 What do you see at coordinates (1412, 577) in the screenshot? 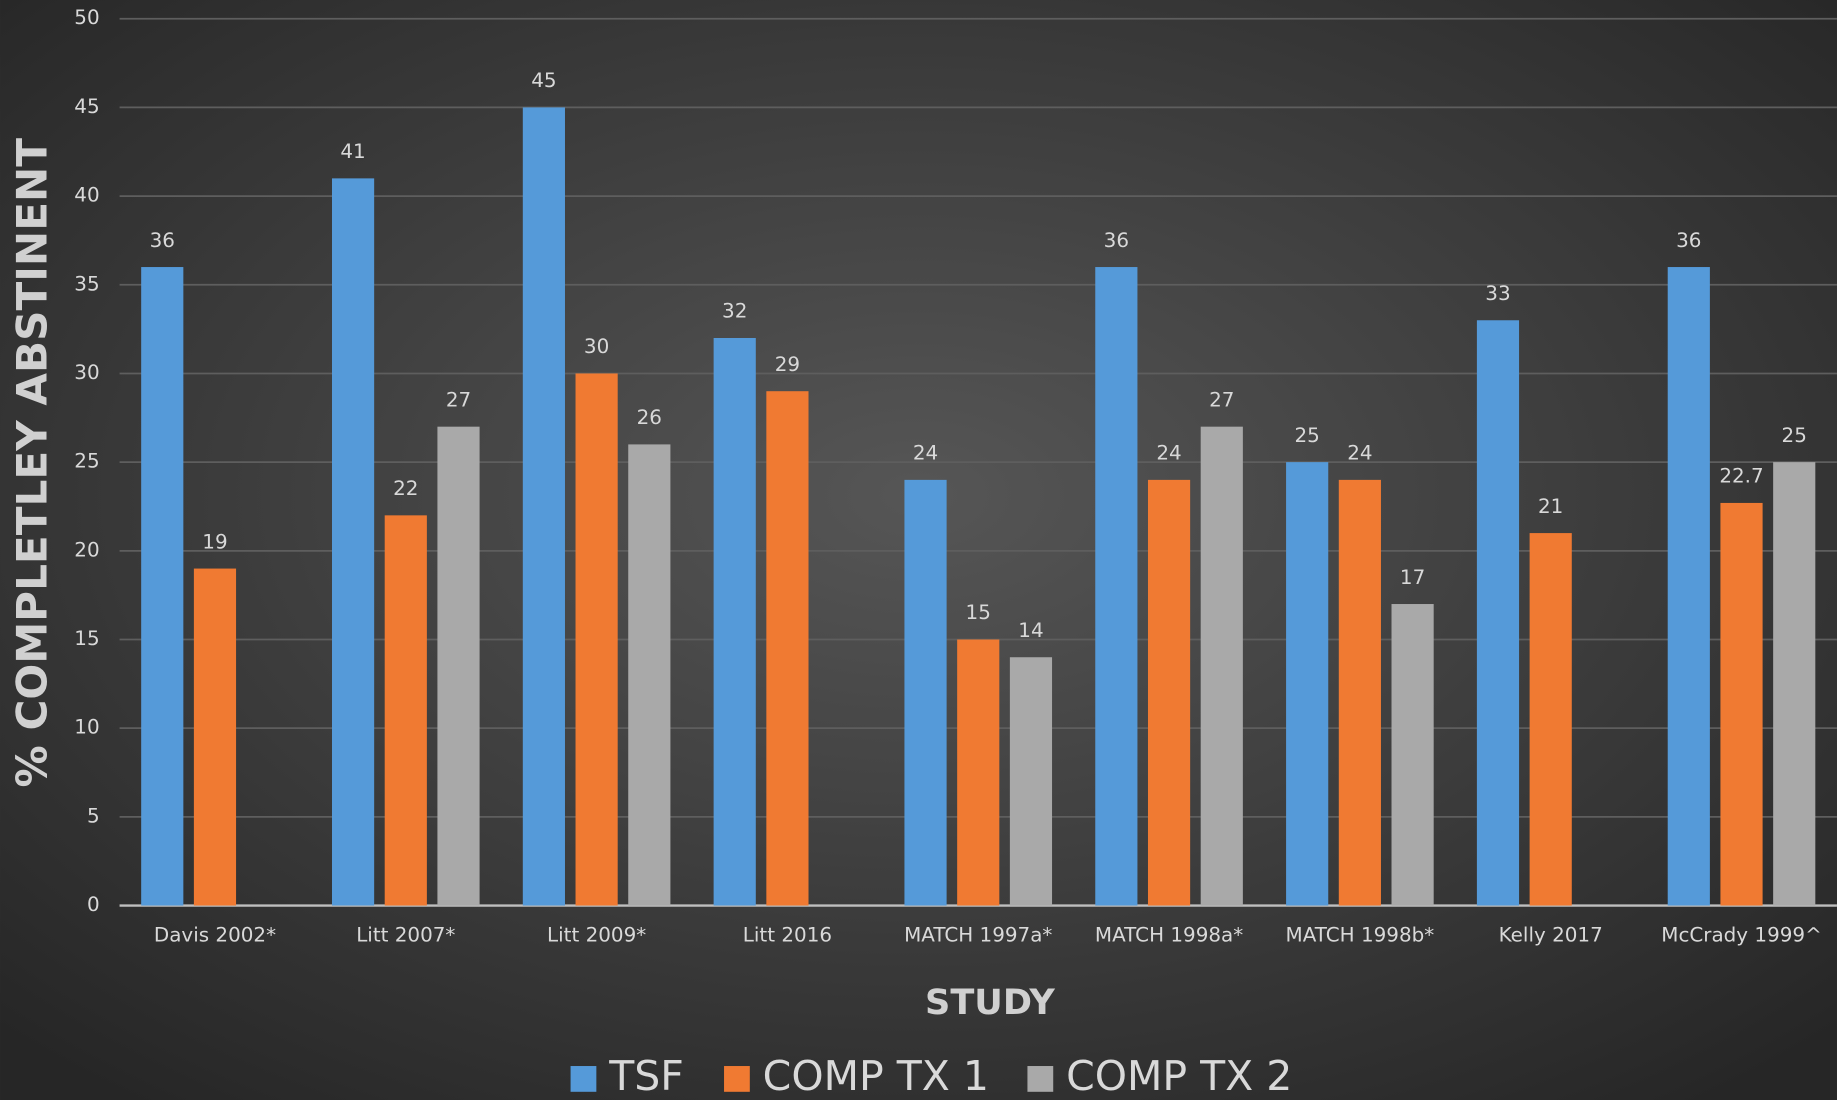
I see `value-label: 17` at bounding box center [1412, 577].